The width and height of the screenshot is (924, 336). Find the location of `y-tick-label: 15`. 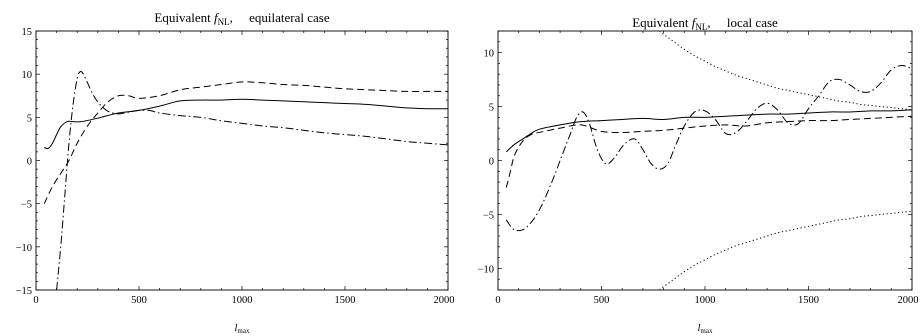

y-tick-label: 15 is located at coordinates (27, 32).